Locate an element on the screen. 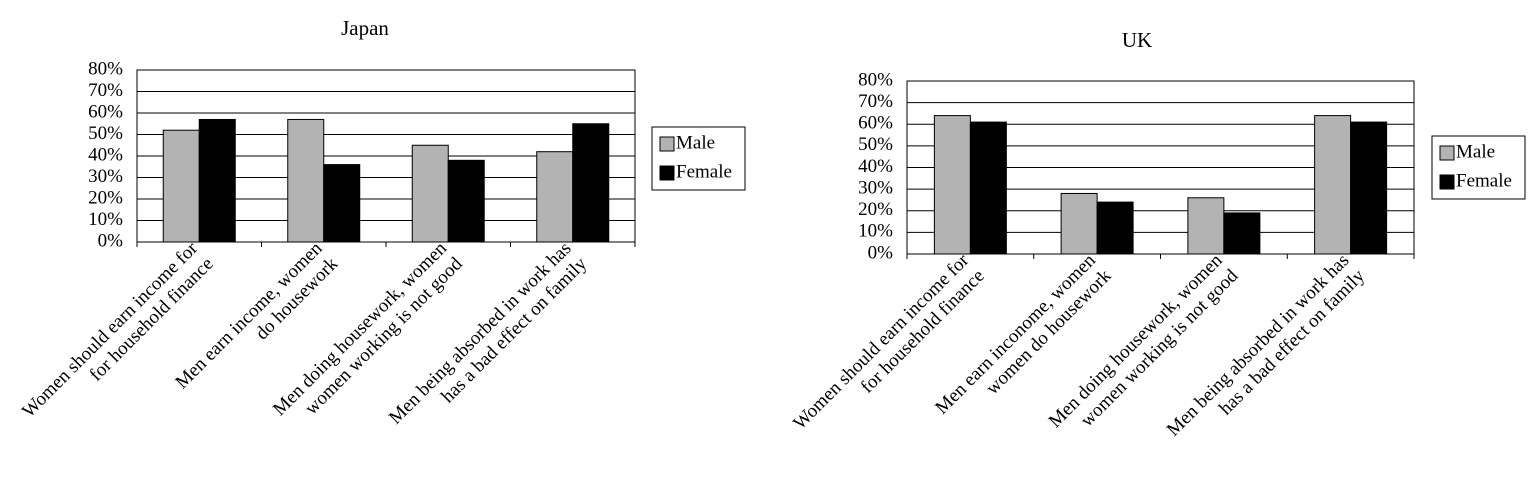 Image resolution: width=1533 pixels, height=504 pixels. label-line: Women should earn income for is located at coordinates (110, 330).